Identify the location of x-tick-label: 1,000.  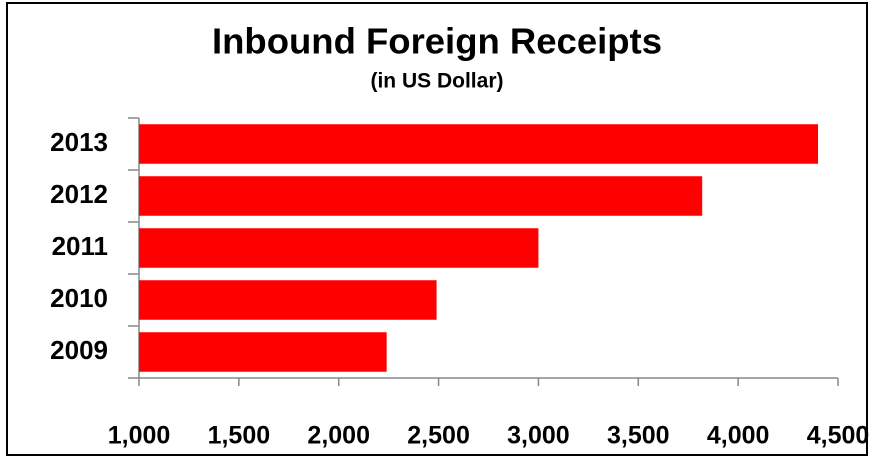
(139, 436).